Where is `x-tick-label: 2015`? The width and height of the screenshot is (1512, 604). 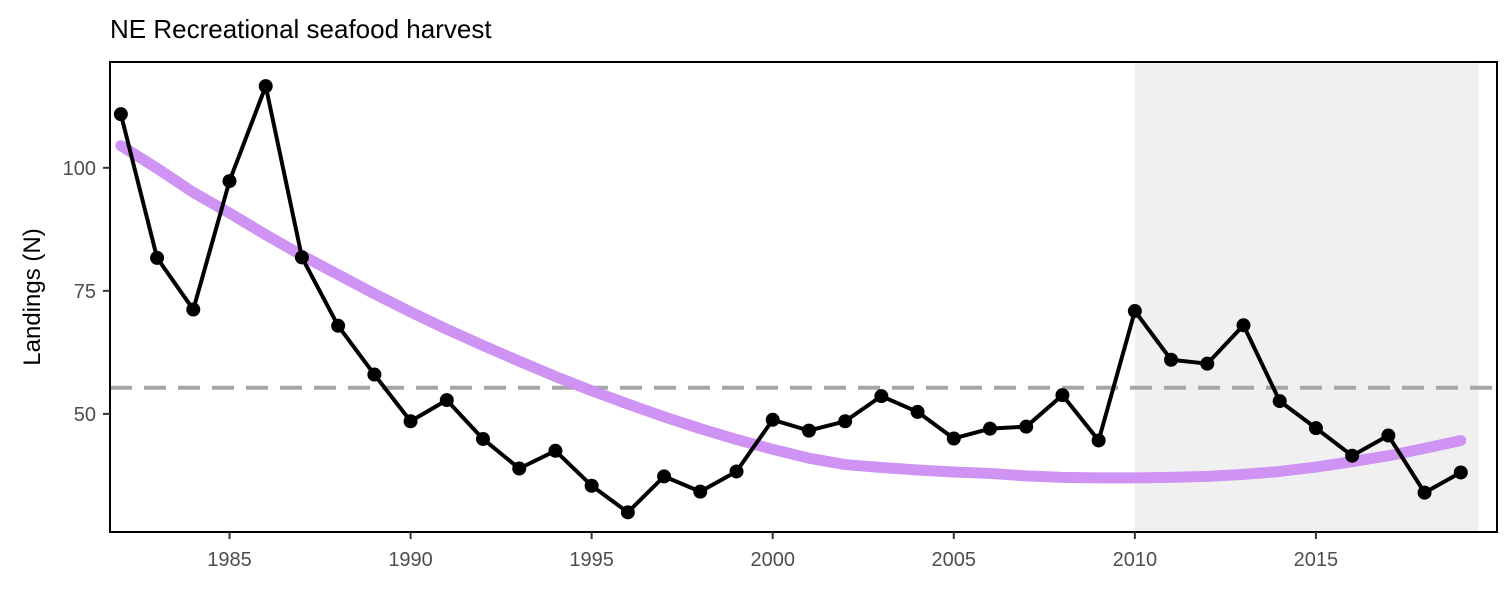
x-tick-label: 2015 is located at coordinates (1316, 560).